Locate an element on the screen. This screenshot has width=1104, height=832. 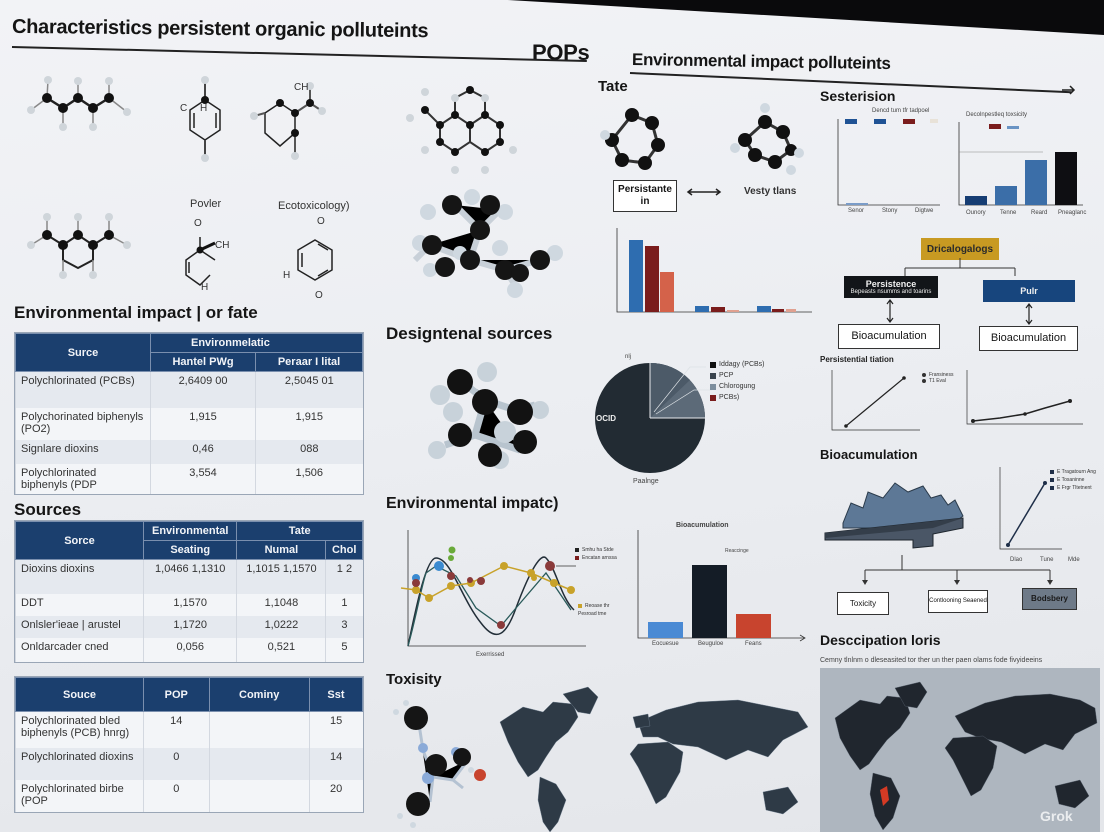
ball-molecule-3d-icon is located at coordinates (488, 415).